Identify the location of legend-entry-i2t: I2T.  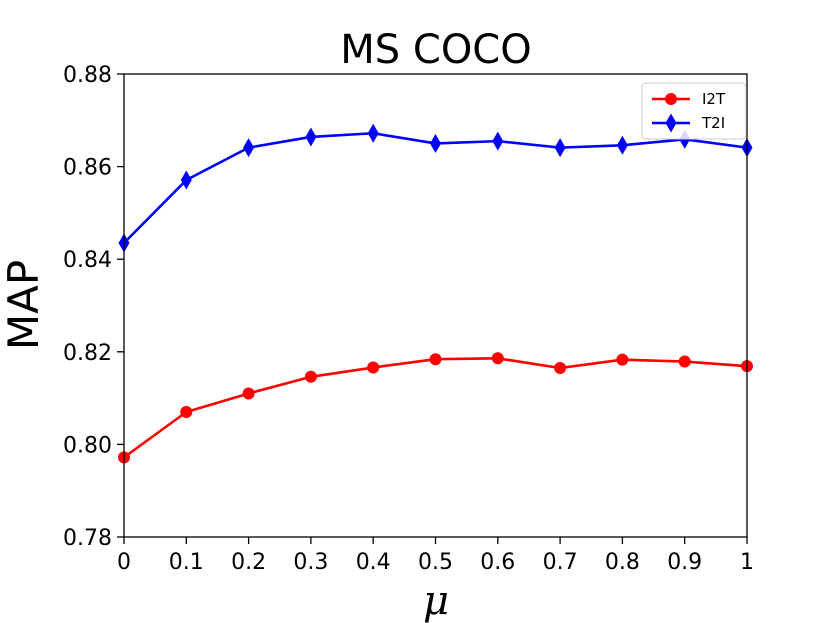
(689, 99).